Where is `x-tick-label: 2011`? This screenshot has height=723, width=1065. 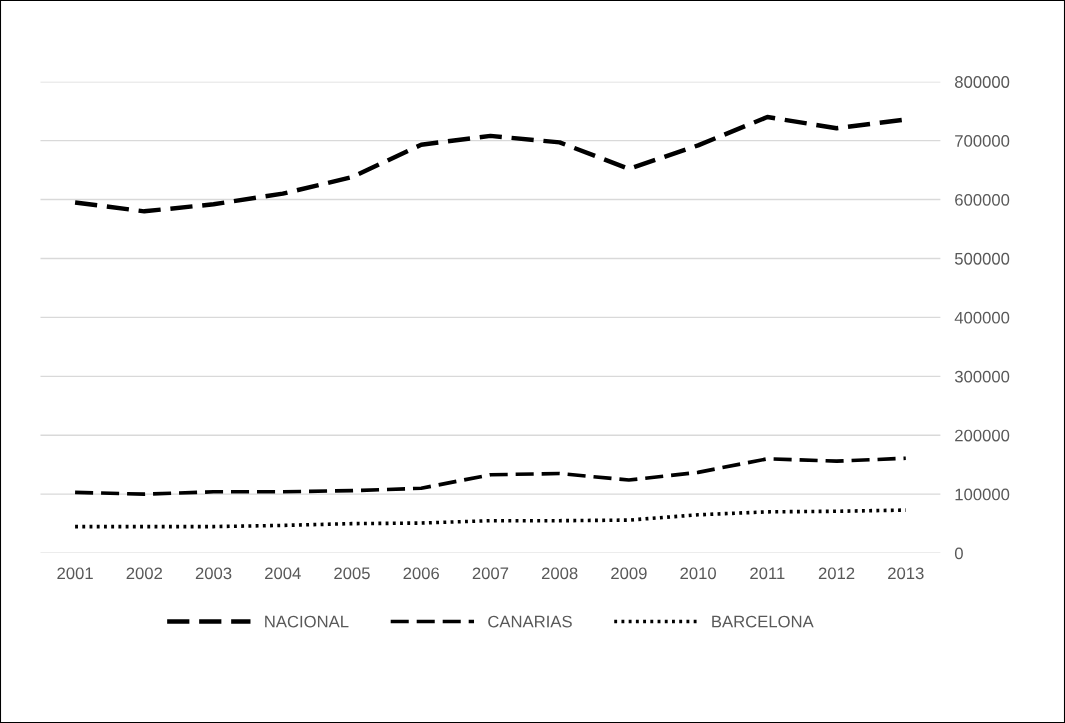 x-tick-label: 2011 is located at coordinates (767, 573).